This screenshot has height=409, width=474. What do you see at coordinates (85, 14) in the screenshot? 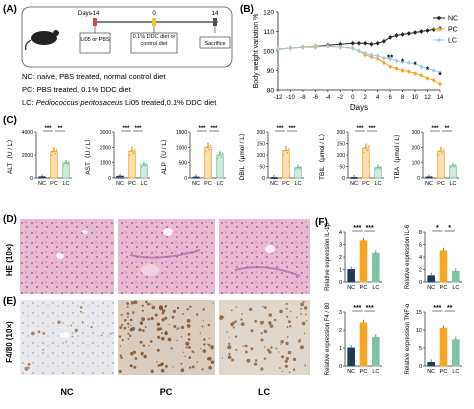
I see `timeline-days-label: Days` at bounding box center [85, 14].